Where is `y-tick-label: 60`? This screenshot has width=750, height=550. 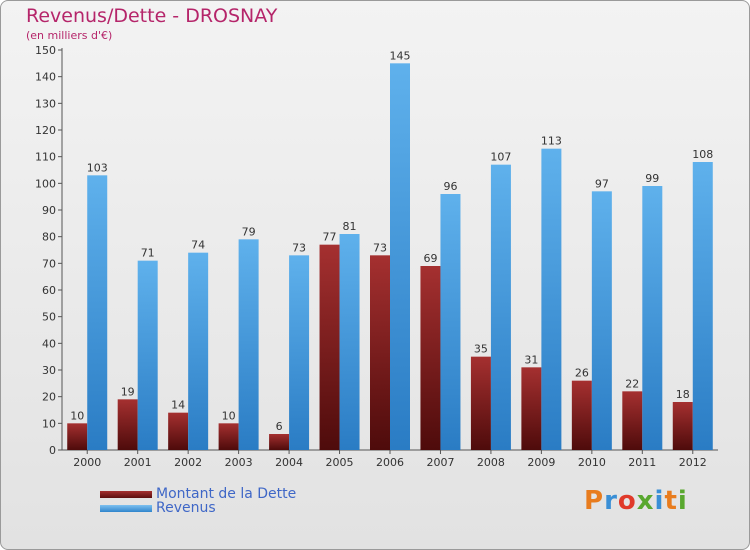
y-tick-label: 60 is located at coordinates (49, 290).